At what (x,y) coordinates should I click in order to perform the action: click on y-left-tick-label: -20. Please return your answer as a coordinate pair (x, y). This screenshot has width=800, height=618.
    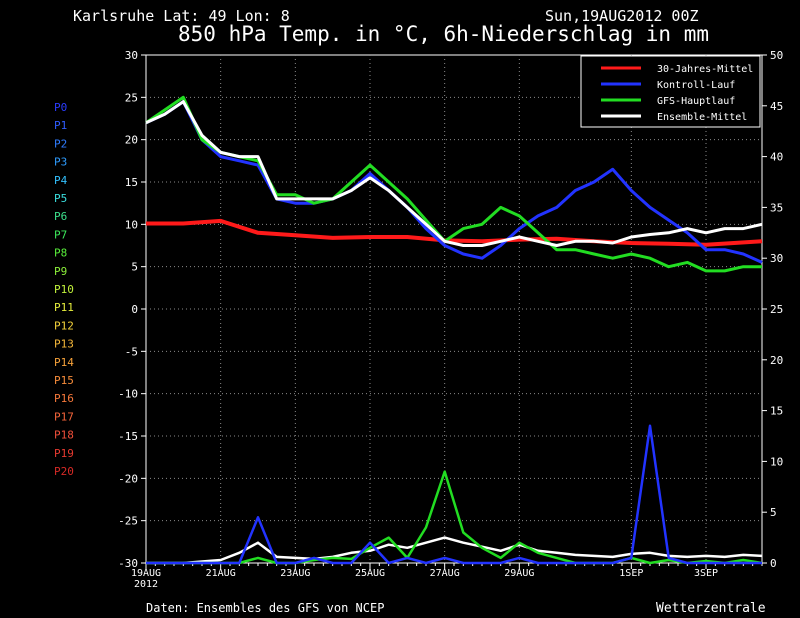
    Looking at the image, I should click on (128, 478).